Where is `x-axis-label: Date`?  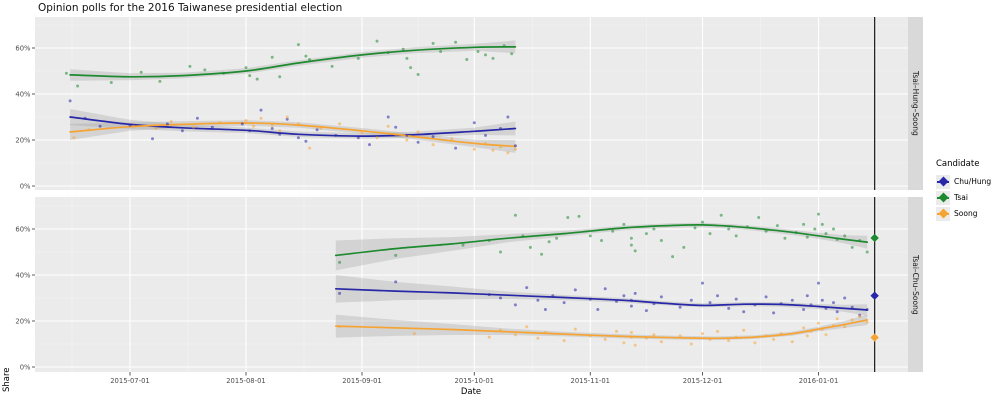 x-axis-label: Date is located at coordinates (471, 392).